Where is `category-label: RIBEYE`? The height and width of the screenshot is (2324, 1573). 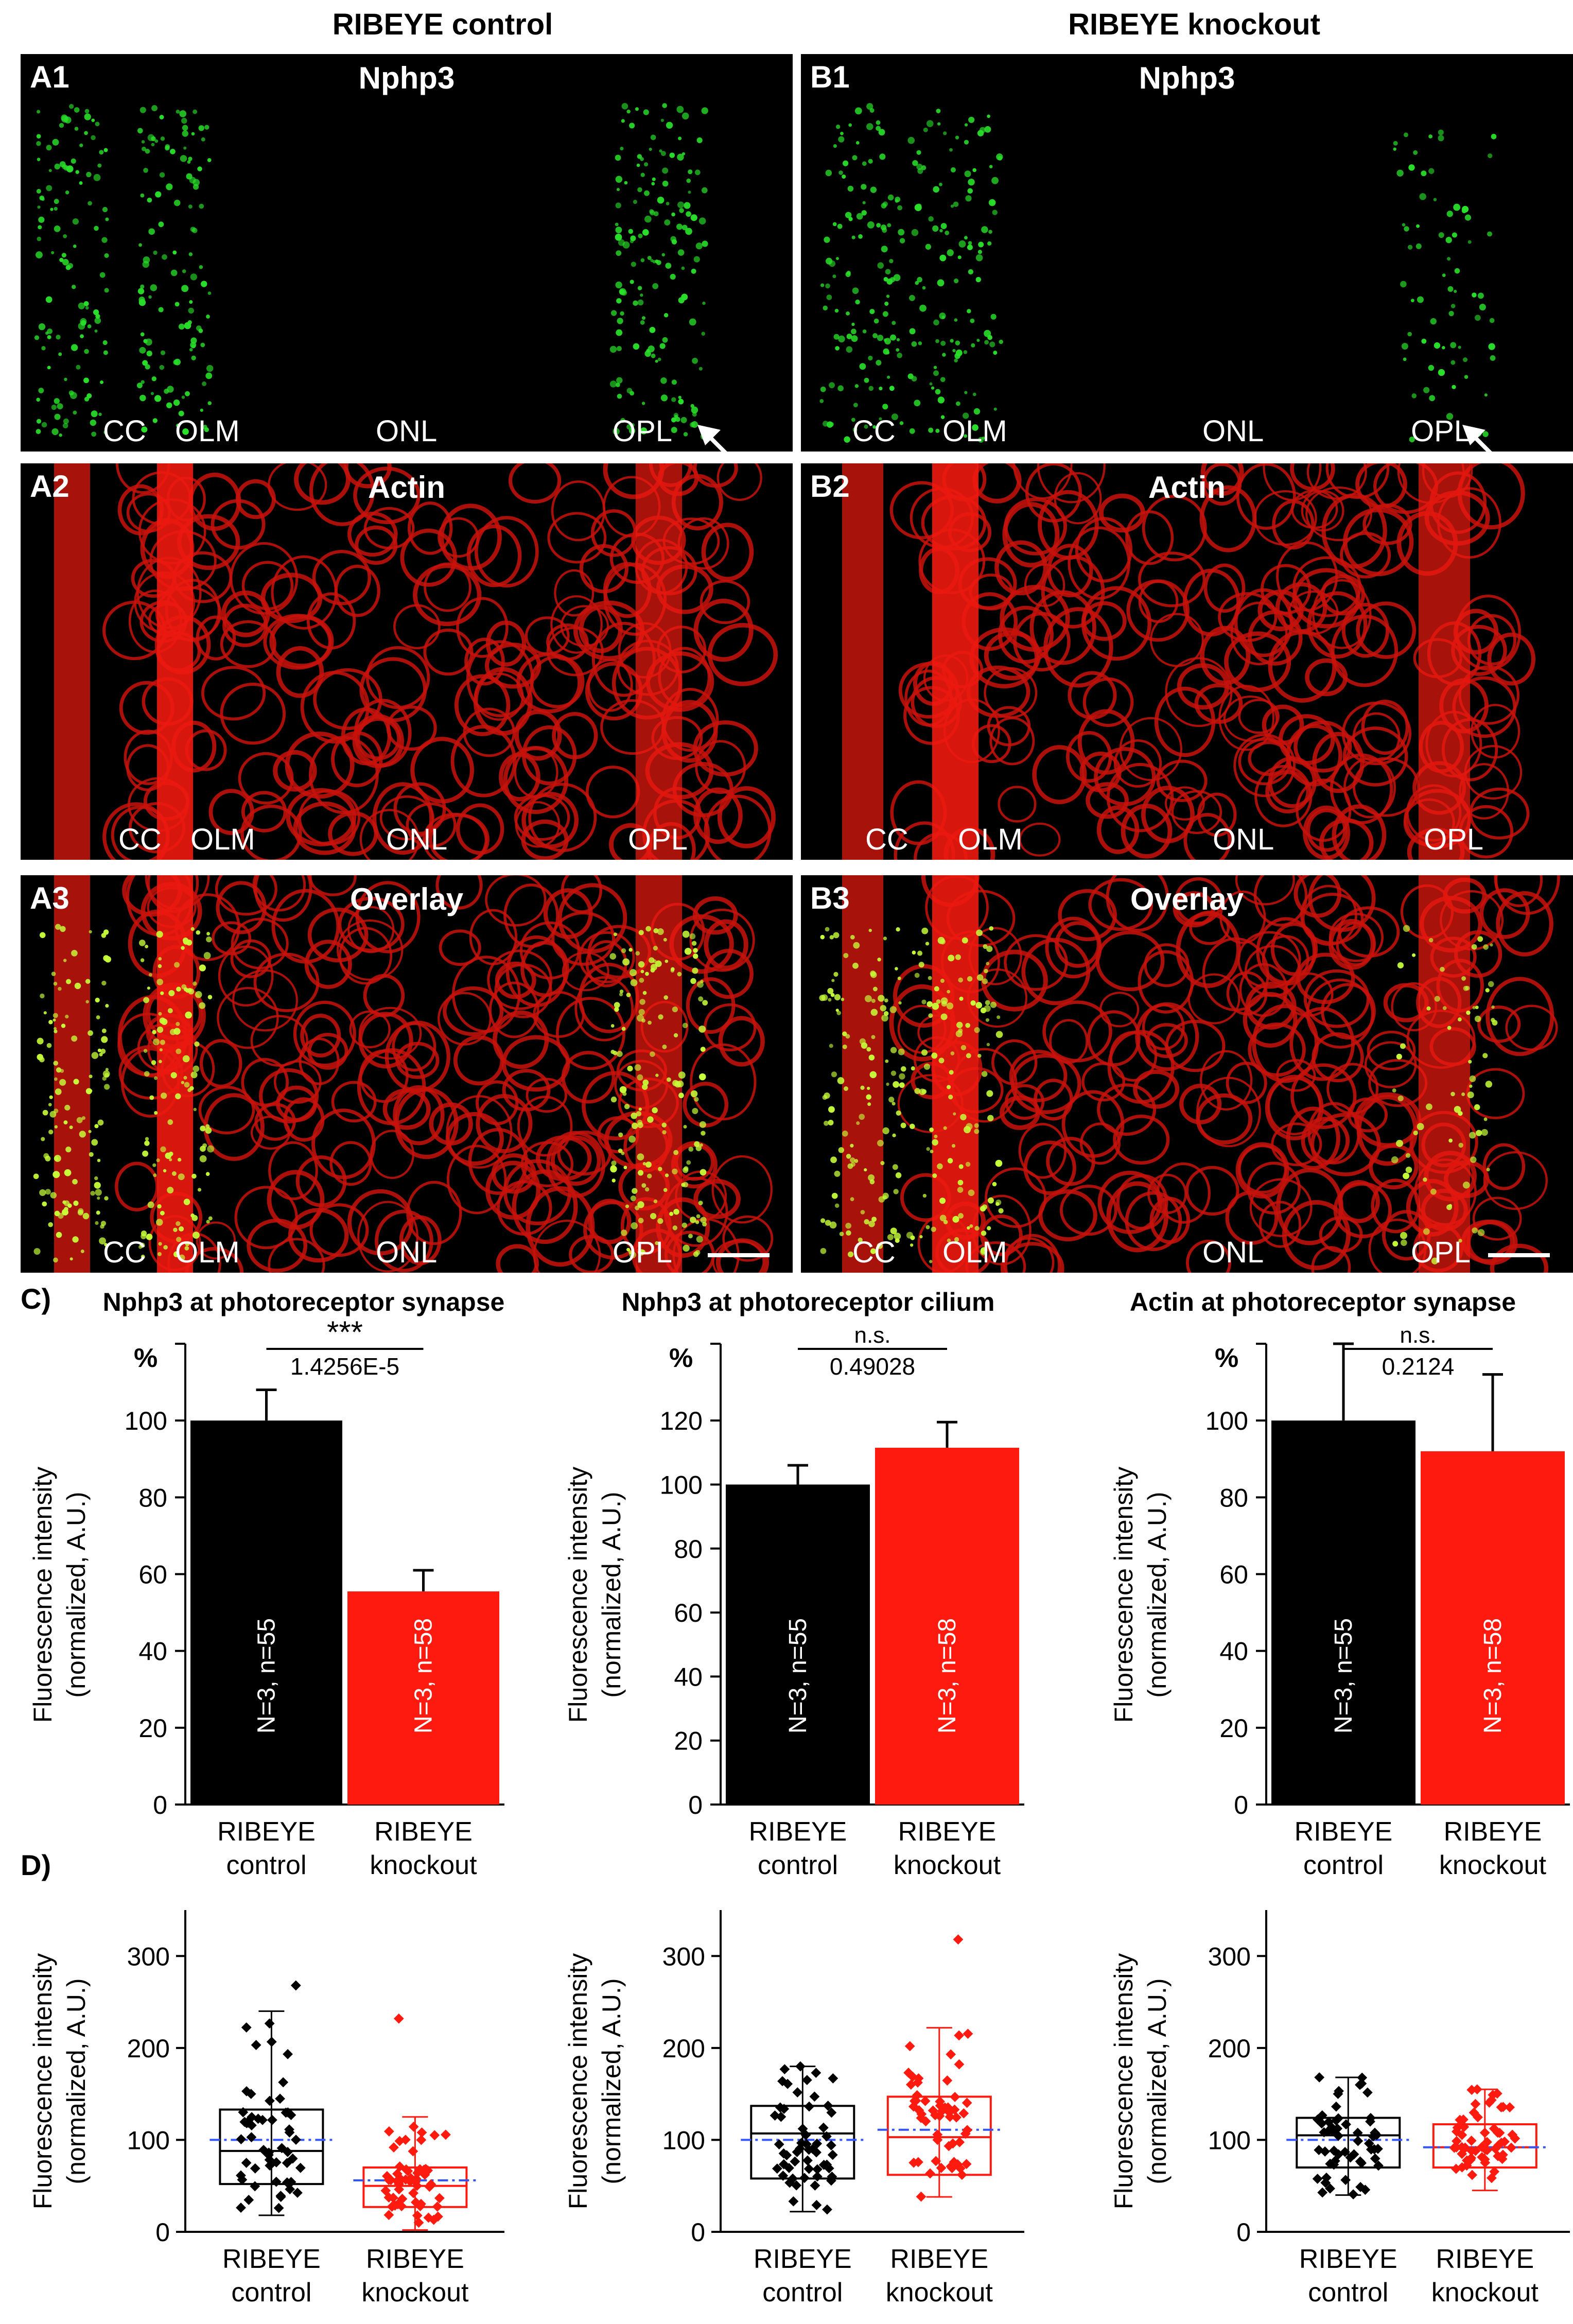
category-label: RIBEYE is located at coordinates (266, 1832).